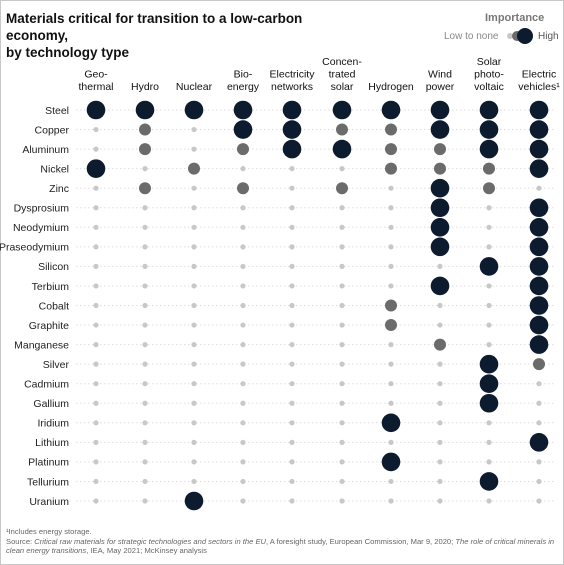 This screenshot has height=565, width=564. I want to click on source-prefix: Source:, so click(20, 541).